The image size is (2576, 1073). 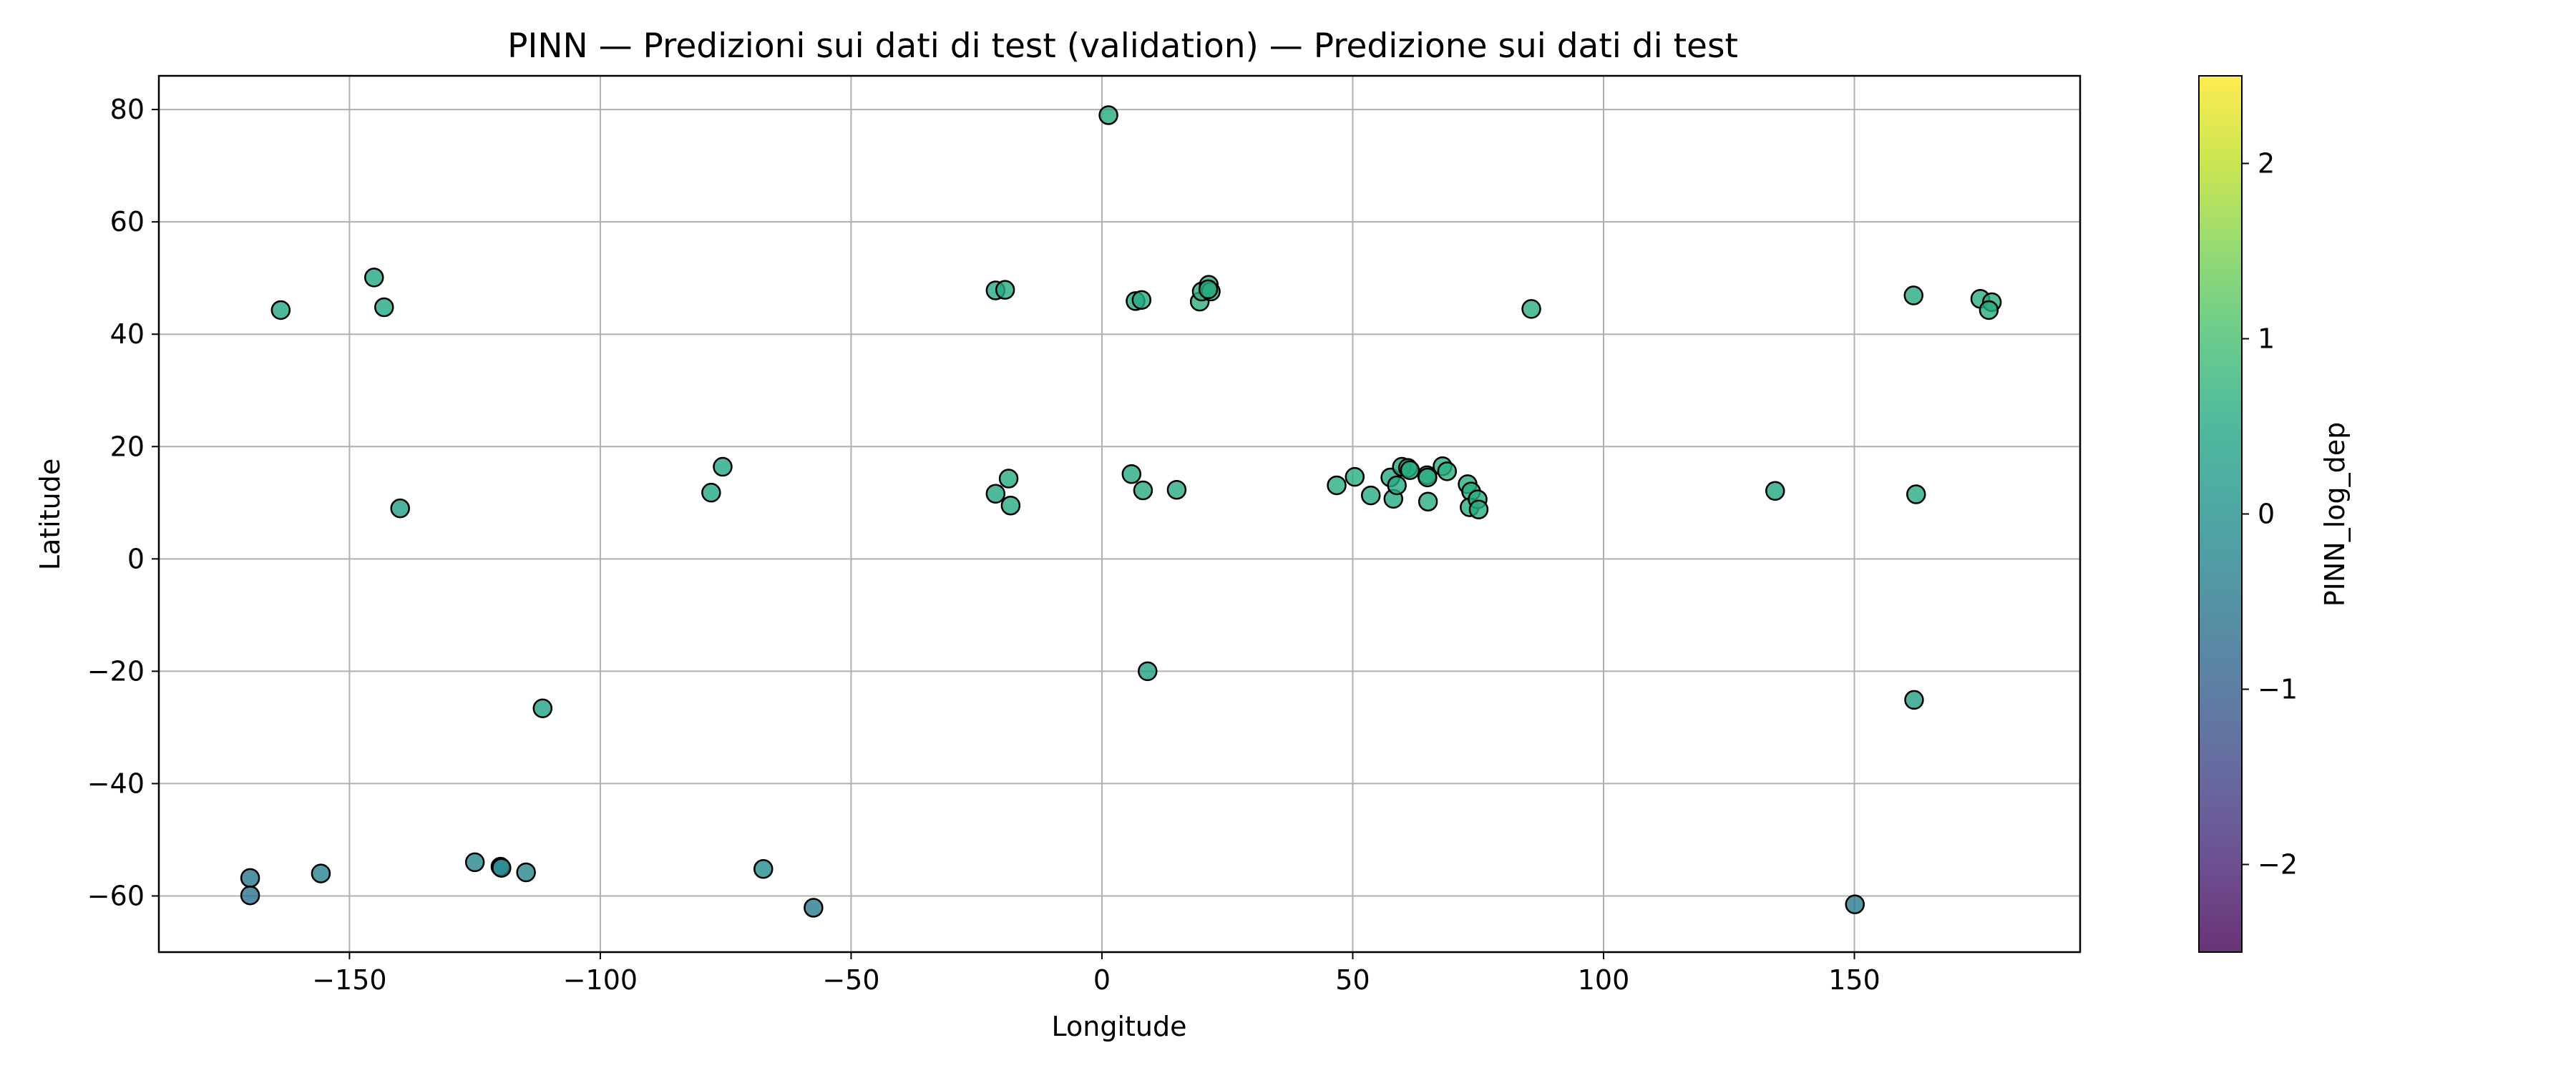 I want to click on colorbar-tick-label: −2, so click(x=2278, y=865).